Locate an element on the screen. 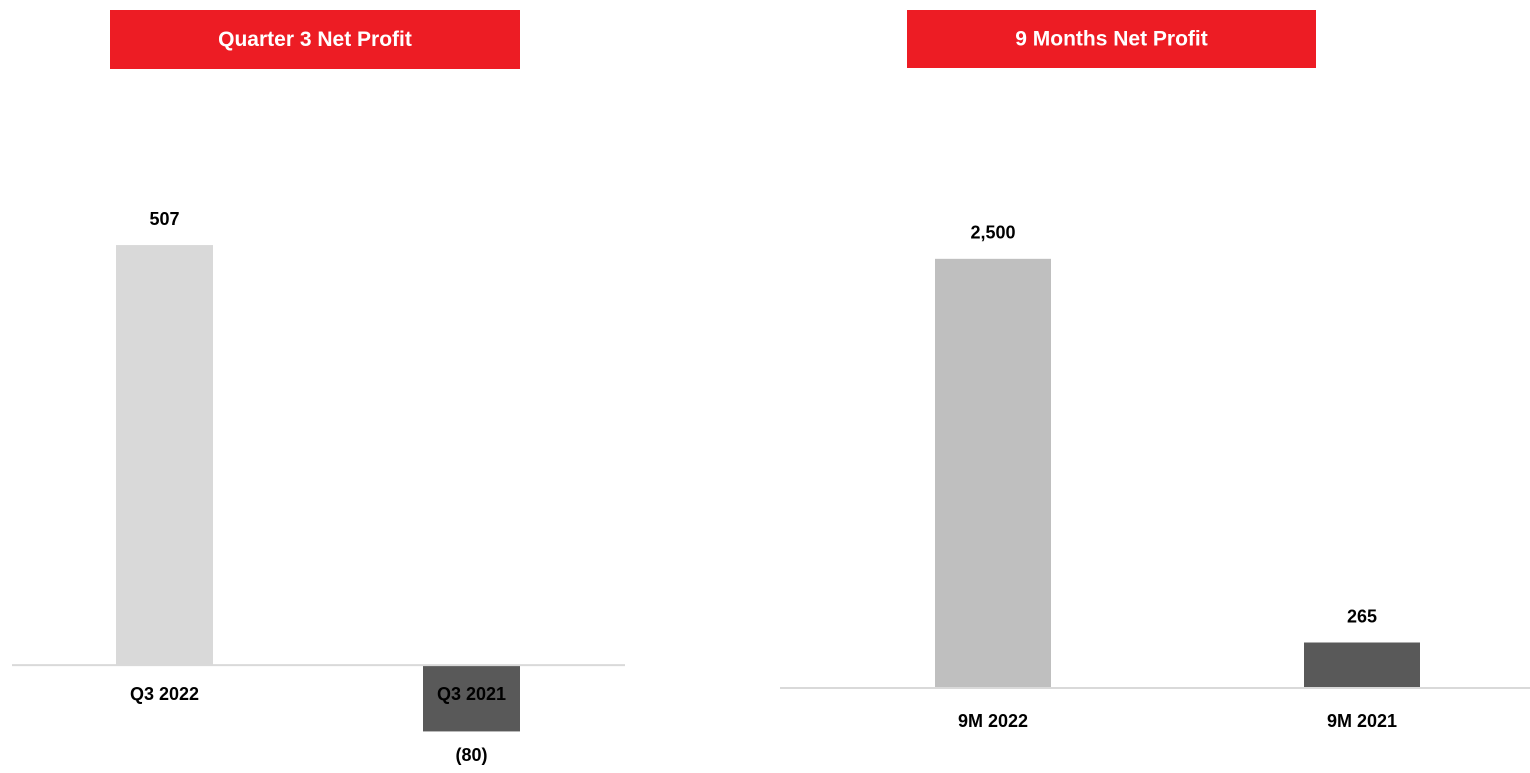 This screenshot has width=1530, height=773. x-tick-label: Q3 2022 is located at coordinates (164, 694).